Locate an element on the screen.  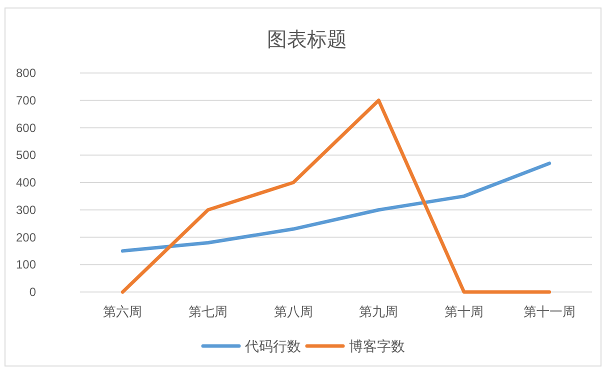
chart-title: 图表标题 is located at coordinates (307, 40).